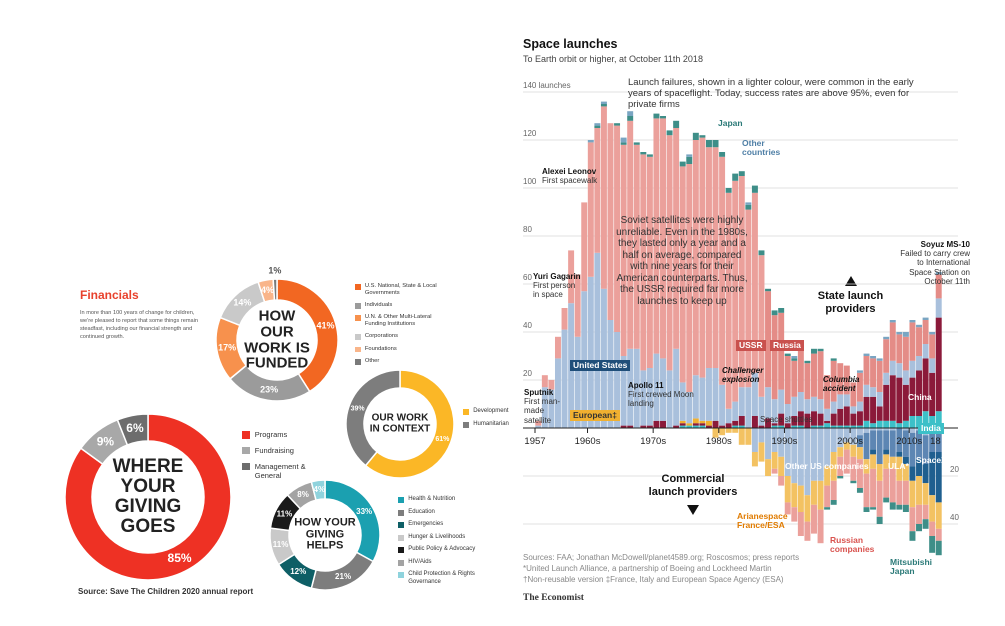 The height and width of the screenshot is (626, 1005). I want to click on legend-label: Emergencies, so click(426, 524).